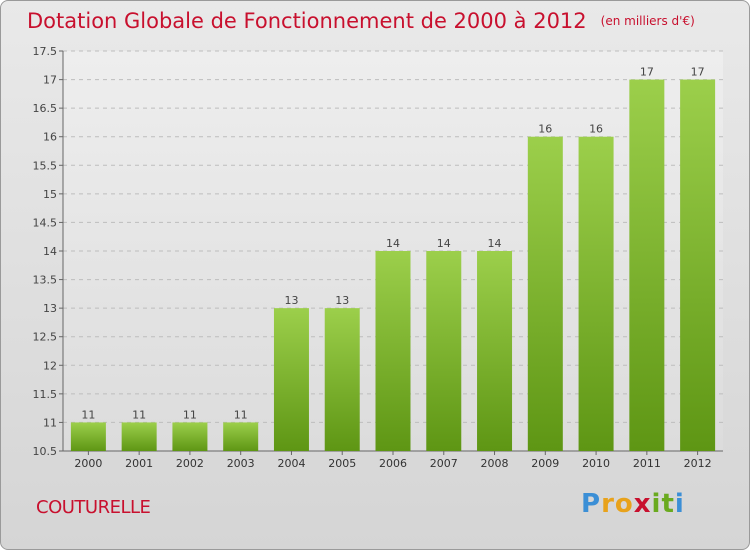 The height and width of the screenshot is (550, 750). I want to click on proxiti-logo: Proxiti, so click(633, 504).